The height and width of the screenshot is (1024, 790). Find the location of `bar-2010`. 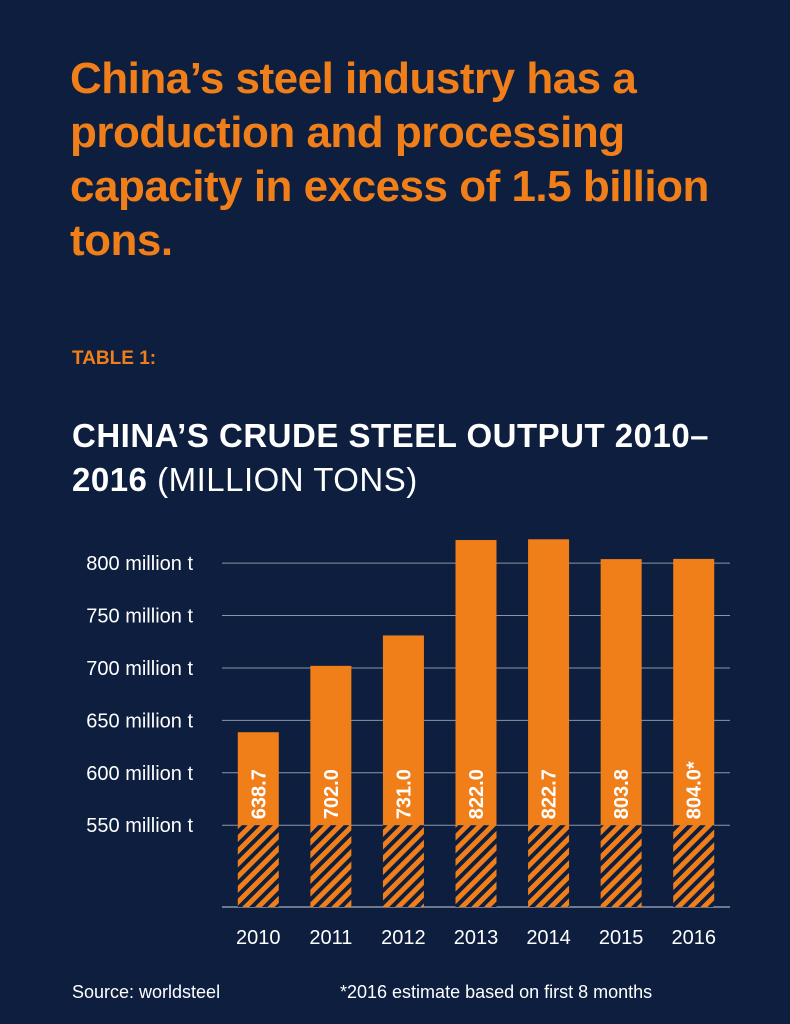

bar-2010 is located at coordinates (258, 779).